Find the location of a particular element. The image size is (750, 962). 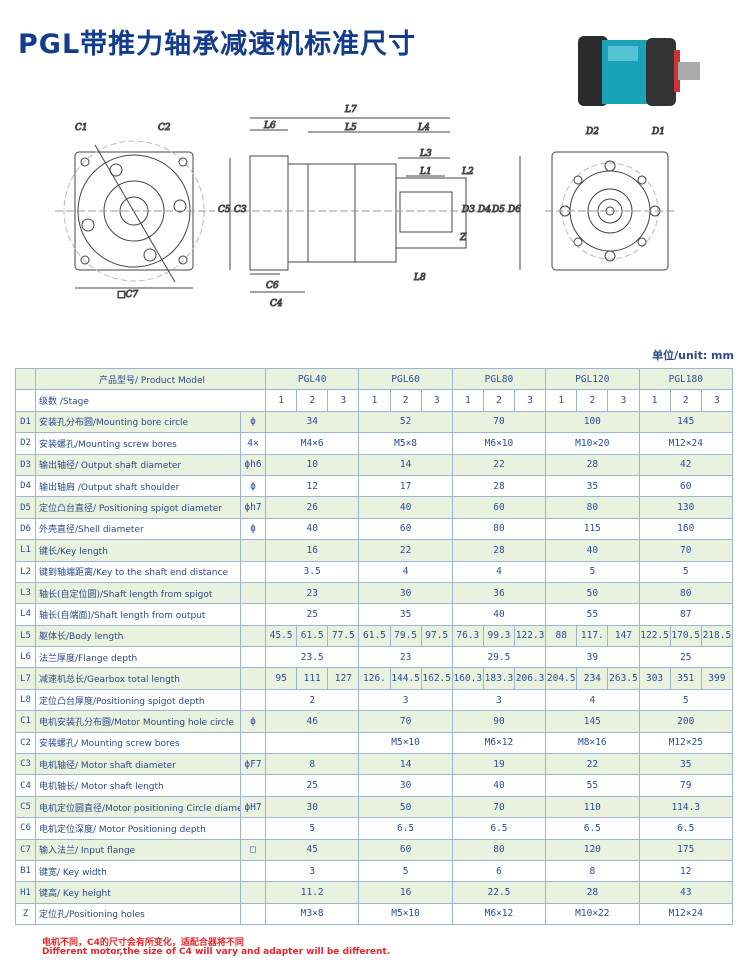

stage-cell: 1 is located at coordinates (654, 400).